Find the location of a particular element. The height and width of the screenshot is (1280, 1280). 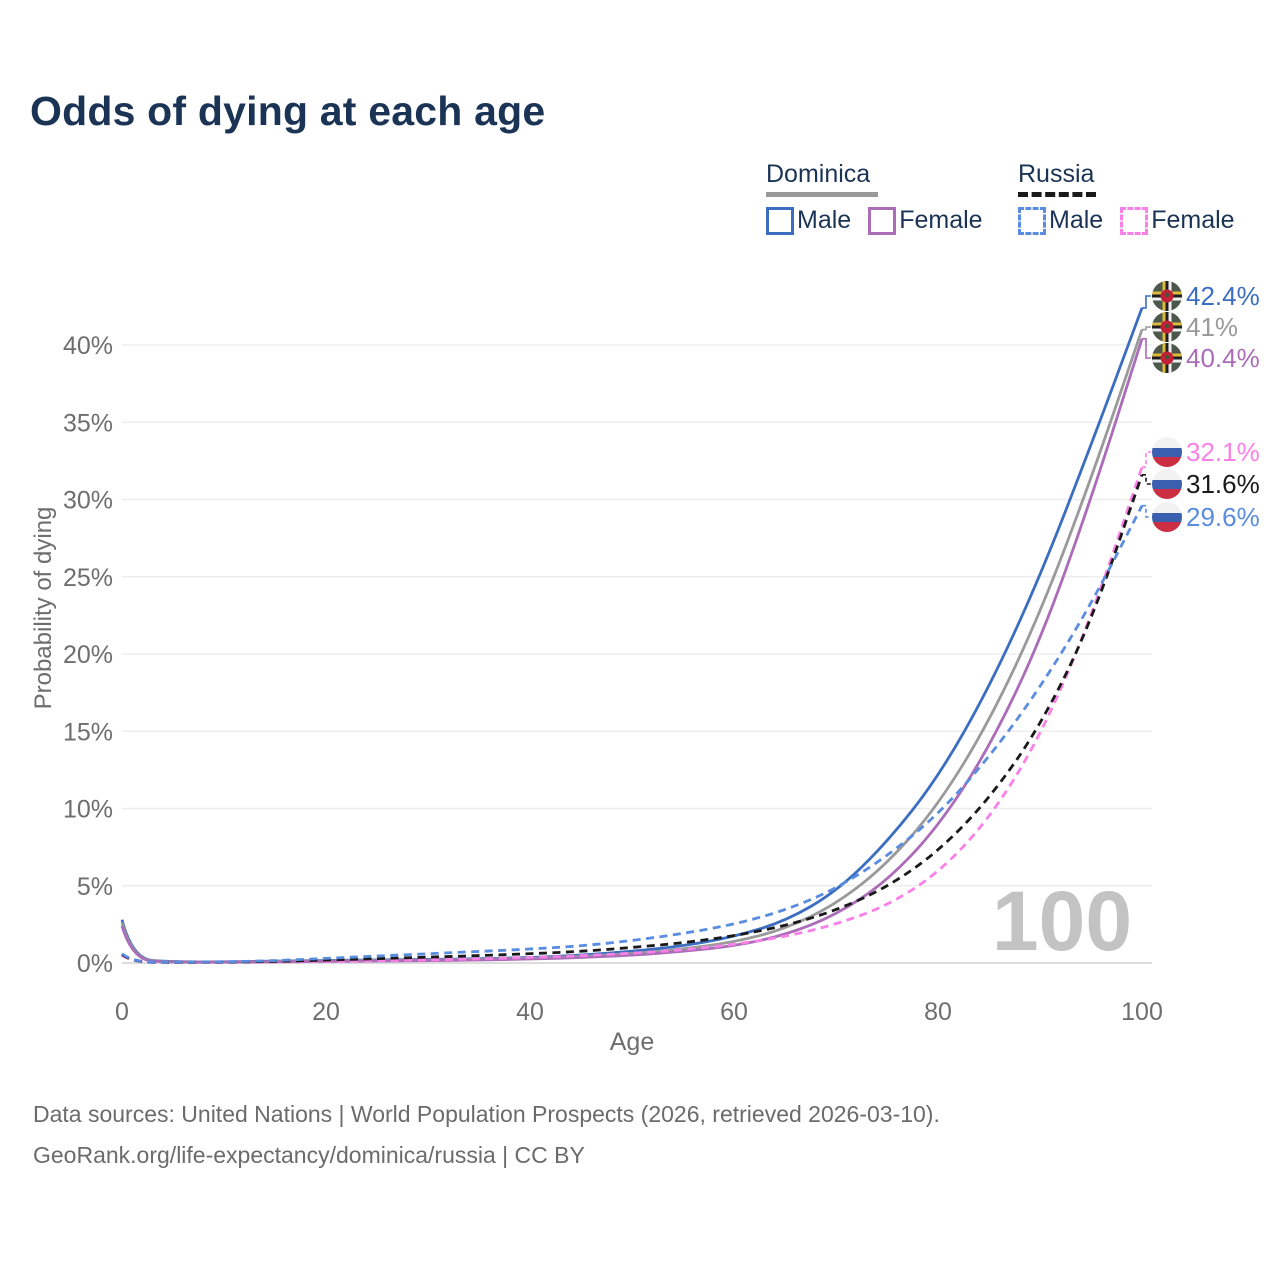

y-axis-title: Probability of dying is located at coordinates (43, 608).